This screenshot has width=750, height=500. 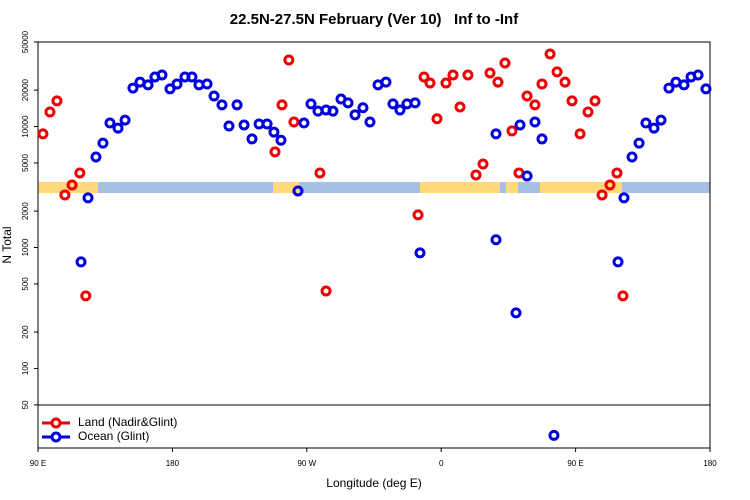 What do you see at coordinates (306, 463) in the screenshot?
I see `x-tick-label: 90 W` at bounding box center [306, 463].